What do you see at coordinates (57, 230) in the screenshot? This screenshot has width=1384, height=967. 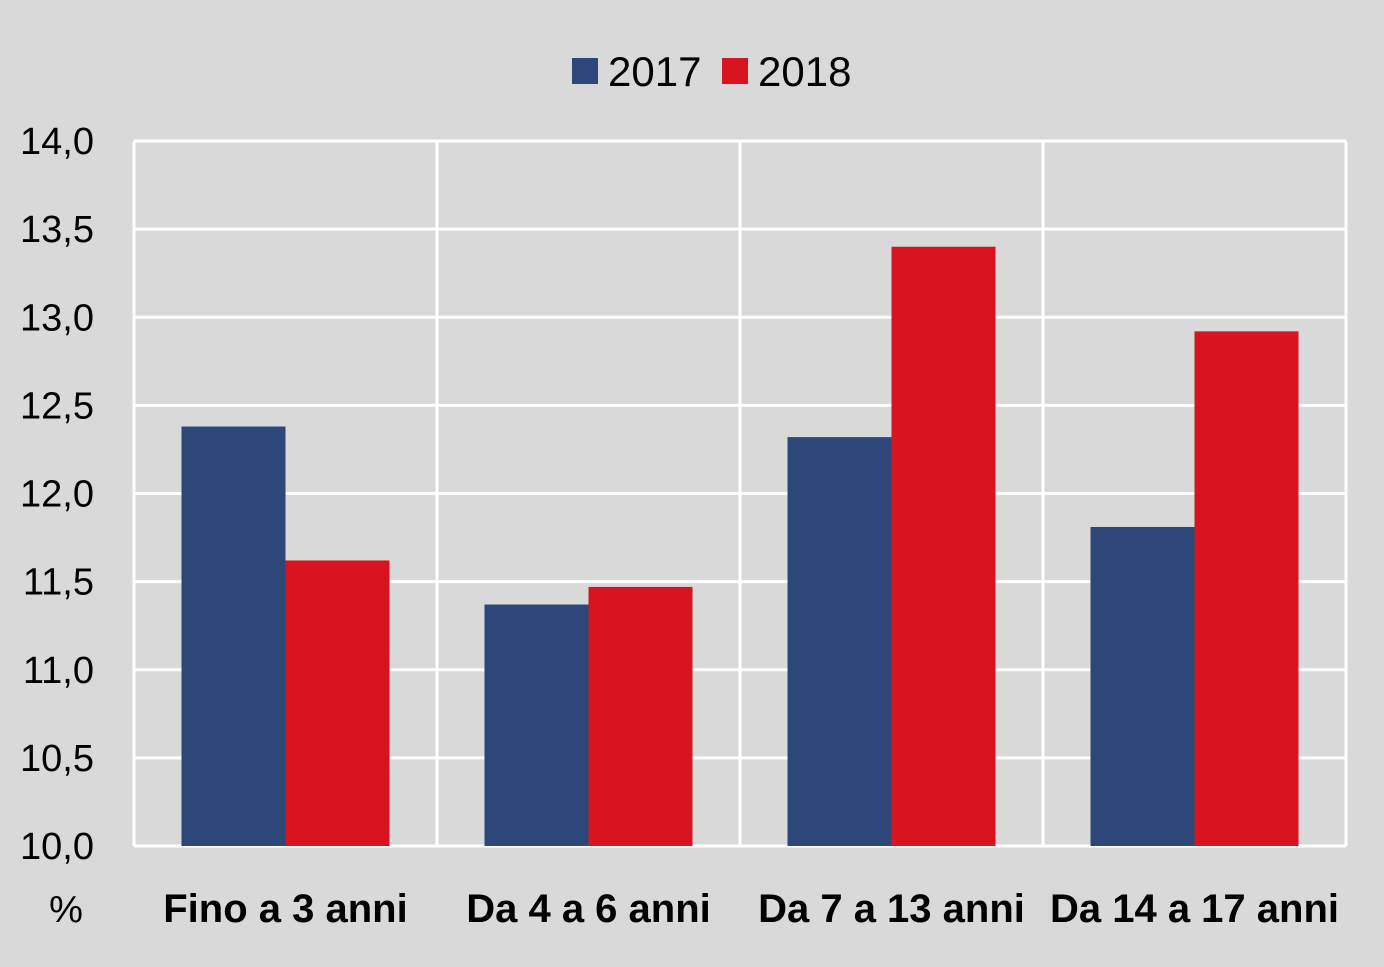 I see `y-tick-label: 13,5` at bounding box center [57, 230].